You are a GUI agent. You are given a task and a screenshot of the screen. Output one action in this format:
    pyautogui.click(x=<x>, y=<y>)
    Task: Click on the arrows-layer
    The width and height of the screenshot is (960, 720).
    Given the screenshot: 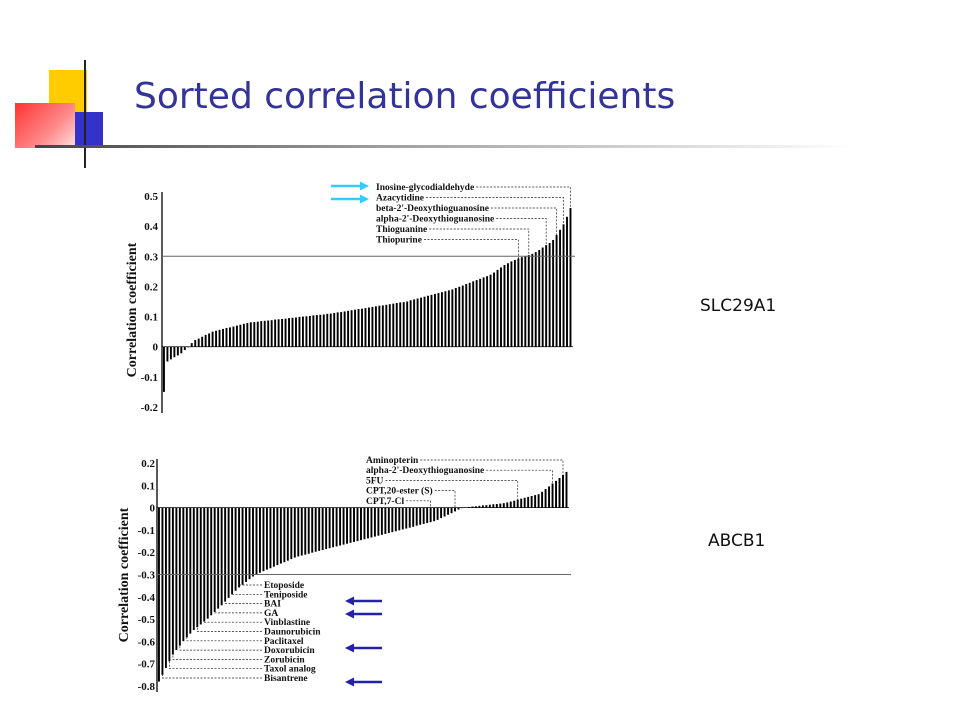 What is the action you would take?
    pyautogui.click(x=356, y=434)
    